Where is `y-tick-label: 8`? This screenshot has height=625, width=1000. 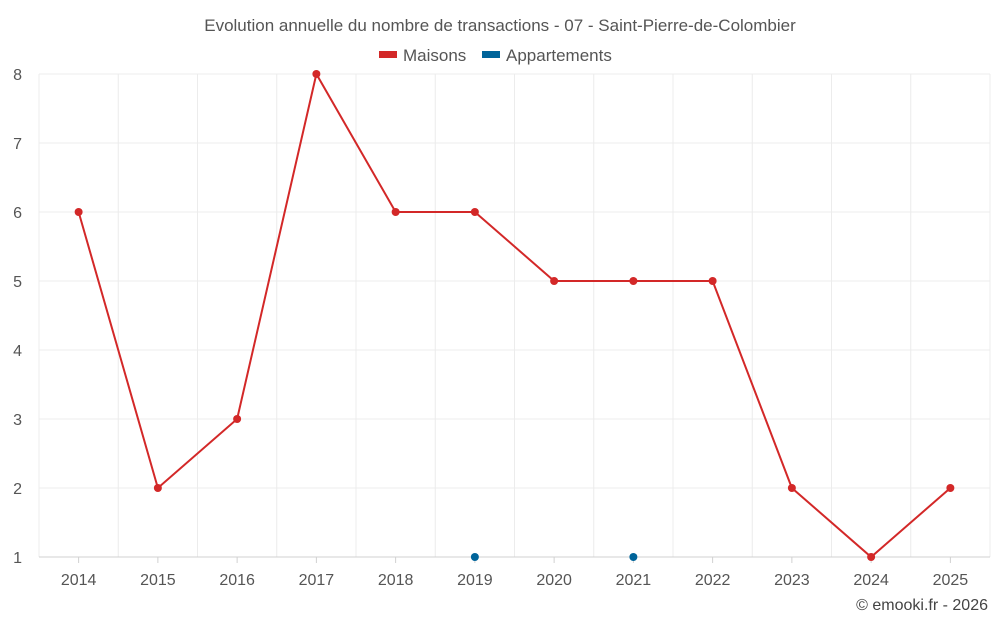 y-tick-label: 8 is located at coordinates (17, 75).